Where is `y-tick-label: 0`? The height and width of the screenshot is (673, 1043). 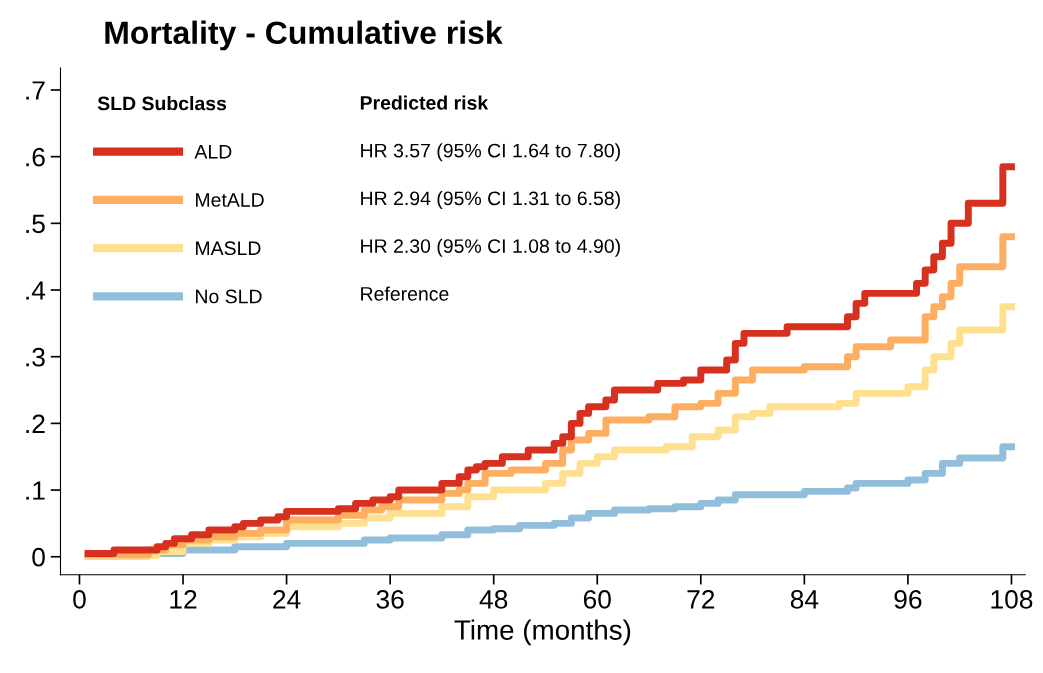 y-tick-label: 0 is located at coordinates (38, 557).